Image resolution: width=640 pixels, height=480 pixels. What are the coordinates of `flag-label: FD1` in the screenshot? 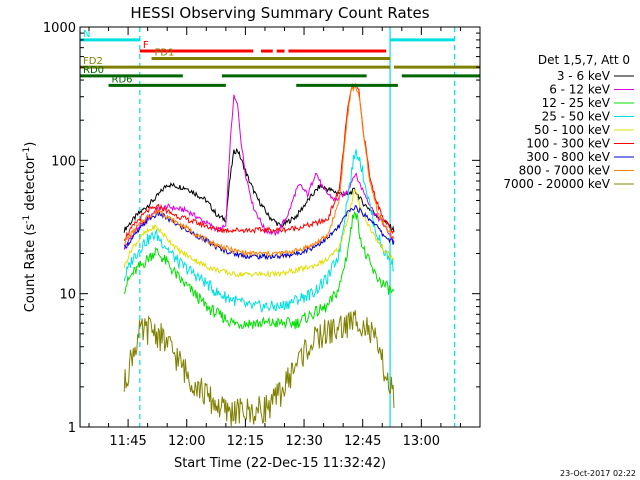 It's located at (165, 53).